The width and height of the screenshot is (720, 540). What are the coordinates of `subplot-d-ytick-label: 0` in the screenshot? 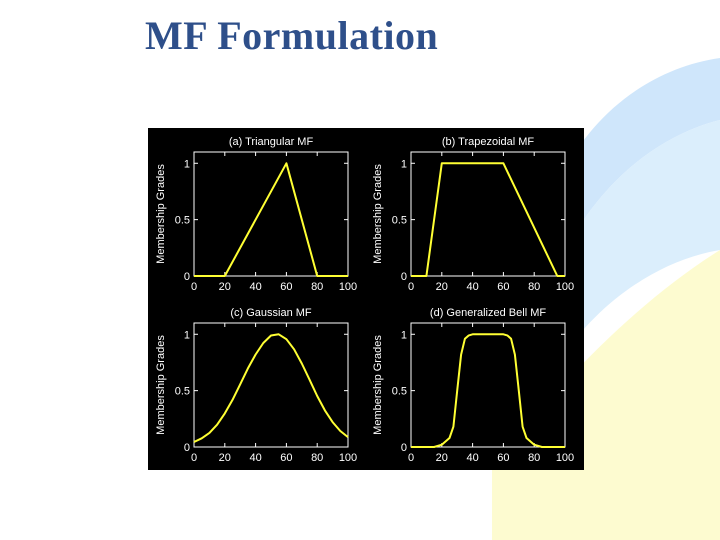 It's located at (404, 448).